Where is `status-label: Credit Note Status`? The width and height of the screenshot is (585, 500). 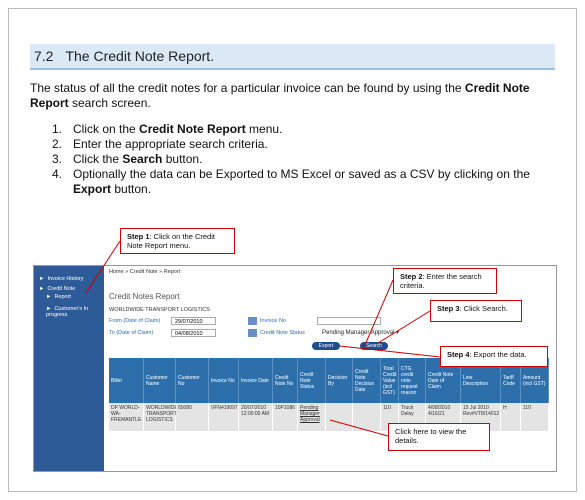 status-label: Credit Note Status is located at coordinates (282, 333).